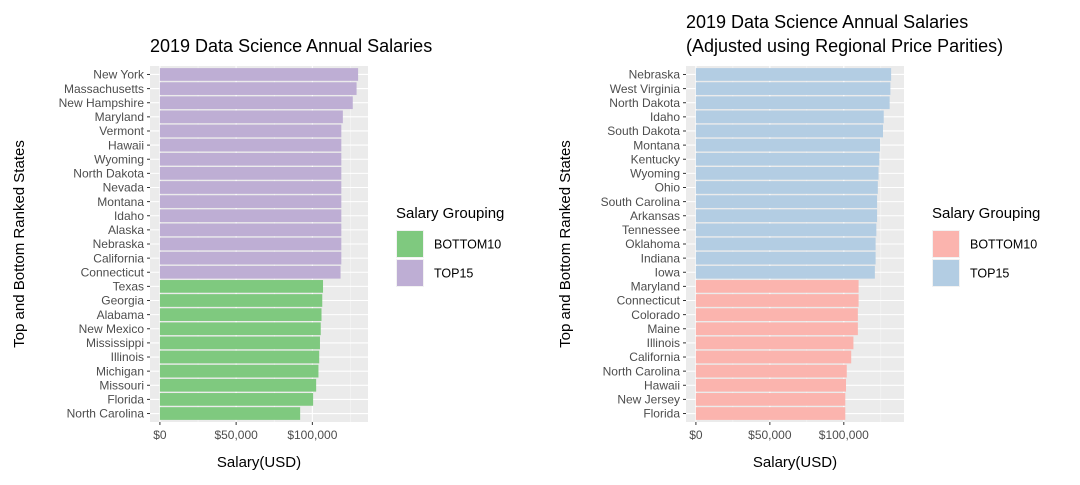 The width and height of the screenshot is (1080, 485). Describe the element at coordinates (786, 201) in the screenshot. I see `bar-south-carolina` at that location.